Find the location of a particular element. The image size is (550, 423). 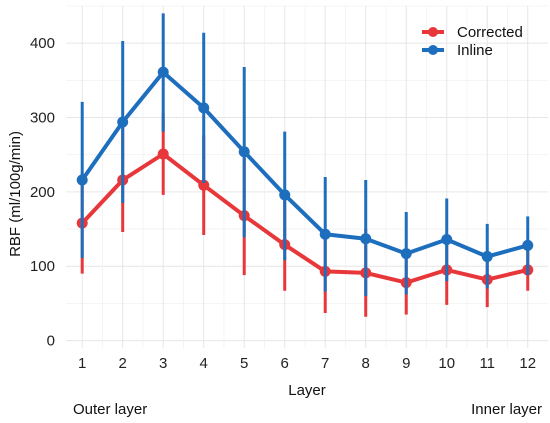

y-tick-labels: 0 100 200 300 400 is located at coordinates (42, 192).